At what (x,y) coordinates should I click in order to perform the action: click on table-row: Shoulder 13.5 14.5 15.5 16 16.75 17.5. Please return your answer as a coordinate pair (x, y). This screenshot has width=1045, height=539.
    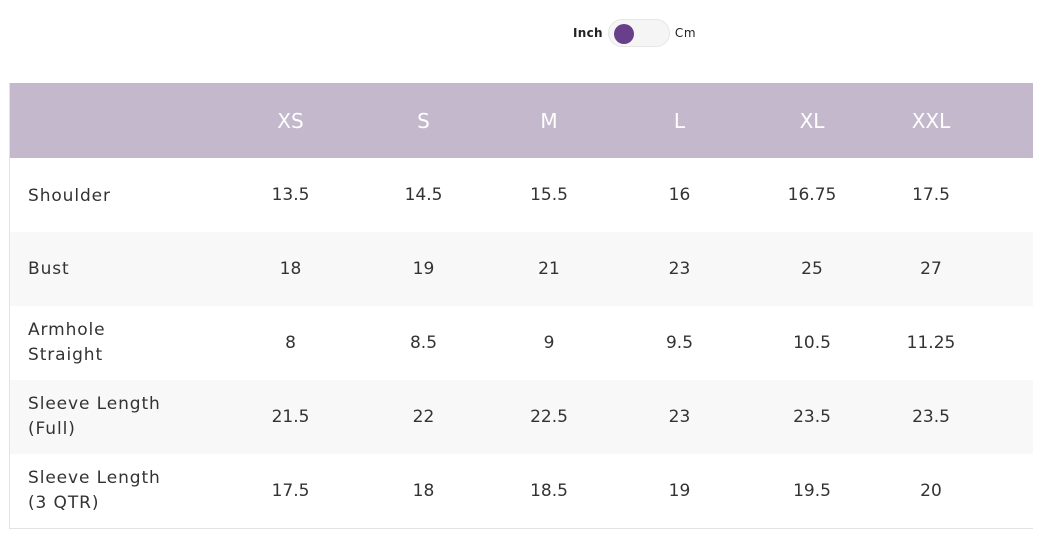
    Looking at the image, I should click on (521, 195).